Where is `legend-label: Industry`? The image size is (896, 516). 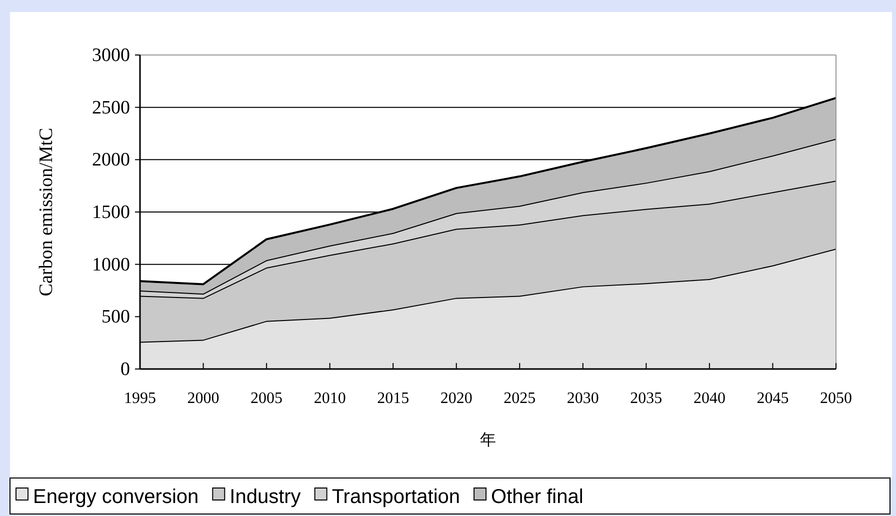 legend-label: Industry is located at coordinates (265, 497).